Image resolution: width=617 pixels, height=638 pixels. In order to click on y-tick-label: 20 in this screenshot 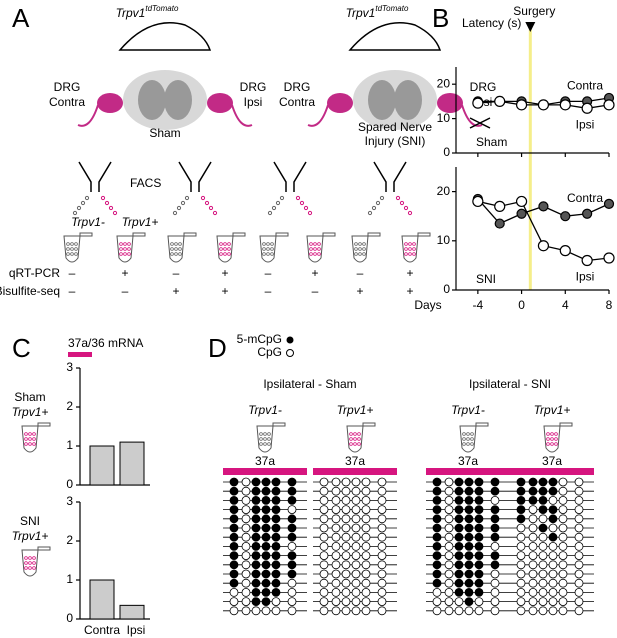, I will do `click(444, 83)`.